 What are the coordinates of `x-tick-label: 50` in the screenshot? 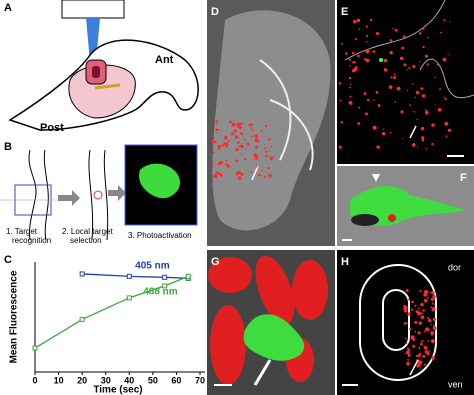 It's located at (153, 380).